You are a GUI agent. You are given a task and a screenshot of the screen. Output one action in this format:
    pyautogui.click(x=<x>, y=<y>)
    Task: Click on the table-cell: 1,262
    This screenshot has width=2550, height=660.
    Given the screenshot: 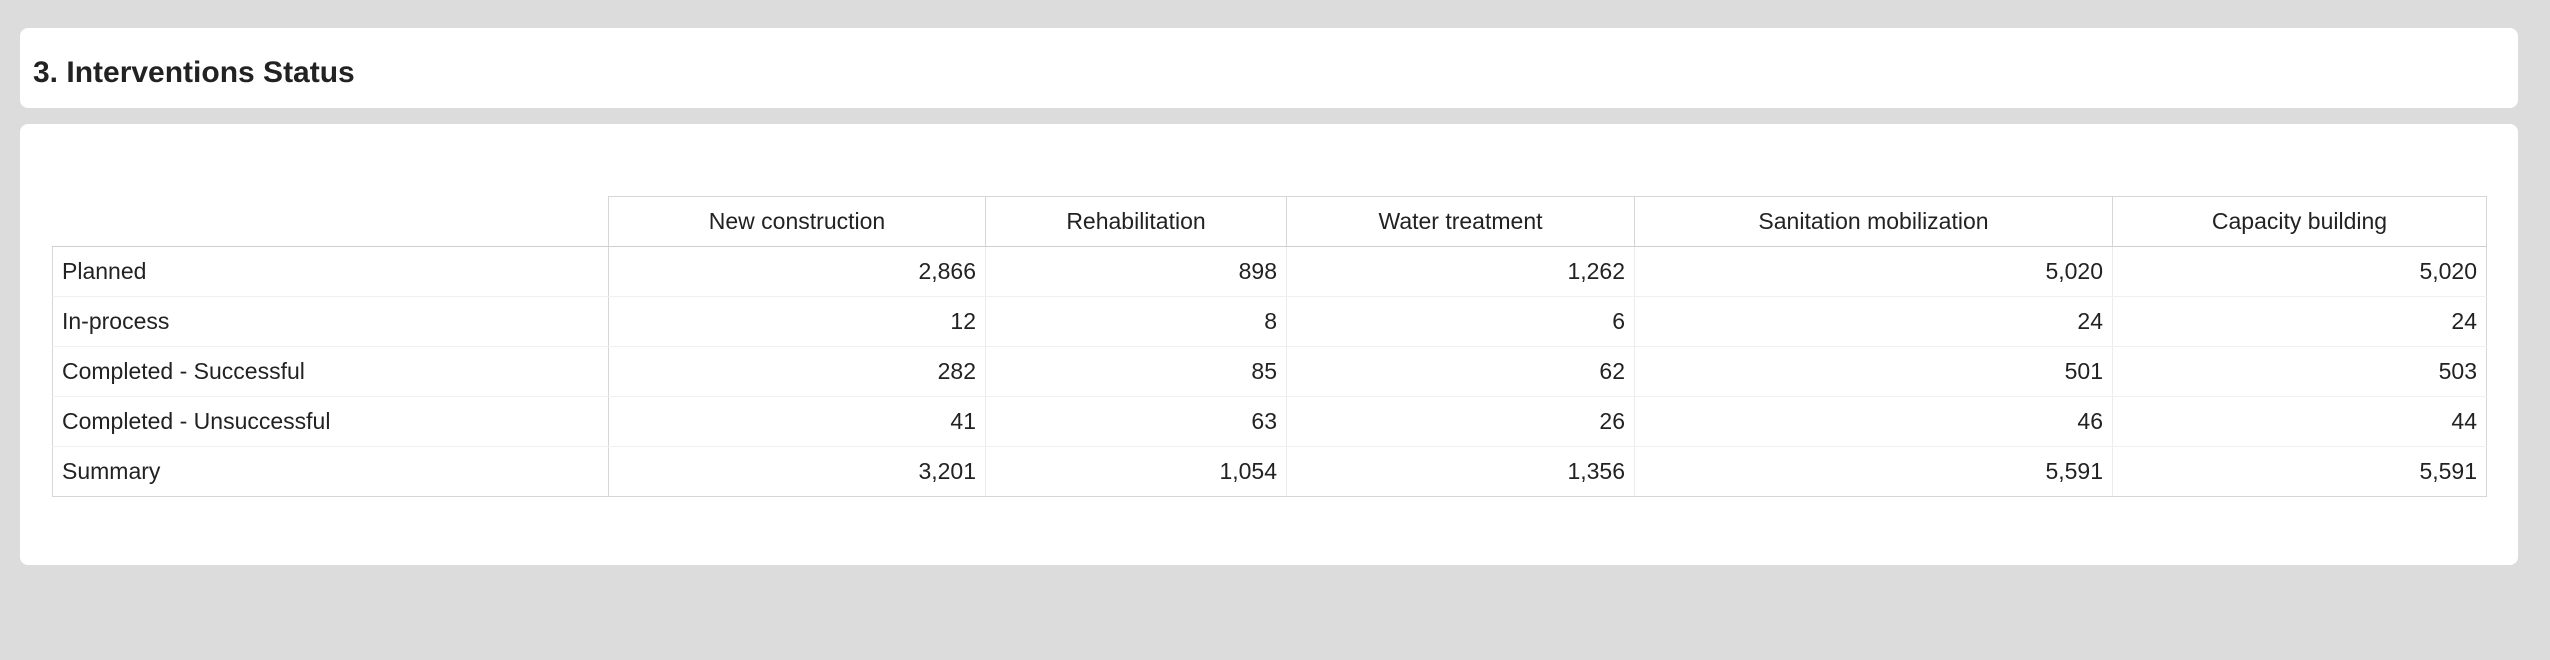 What is the action you would take?
    pyautogui.click(x=1460, y=271)
    